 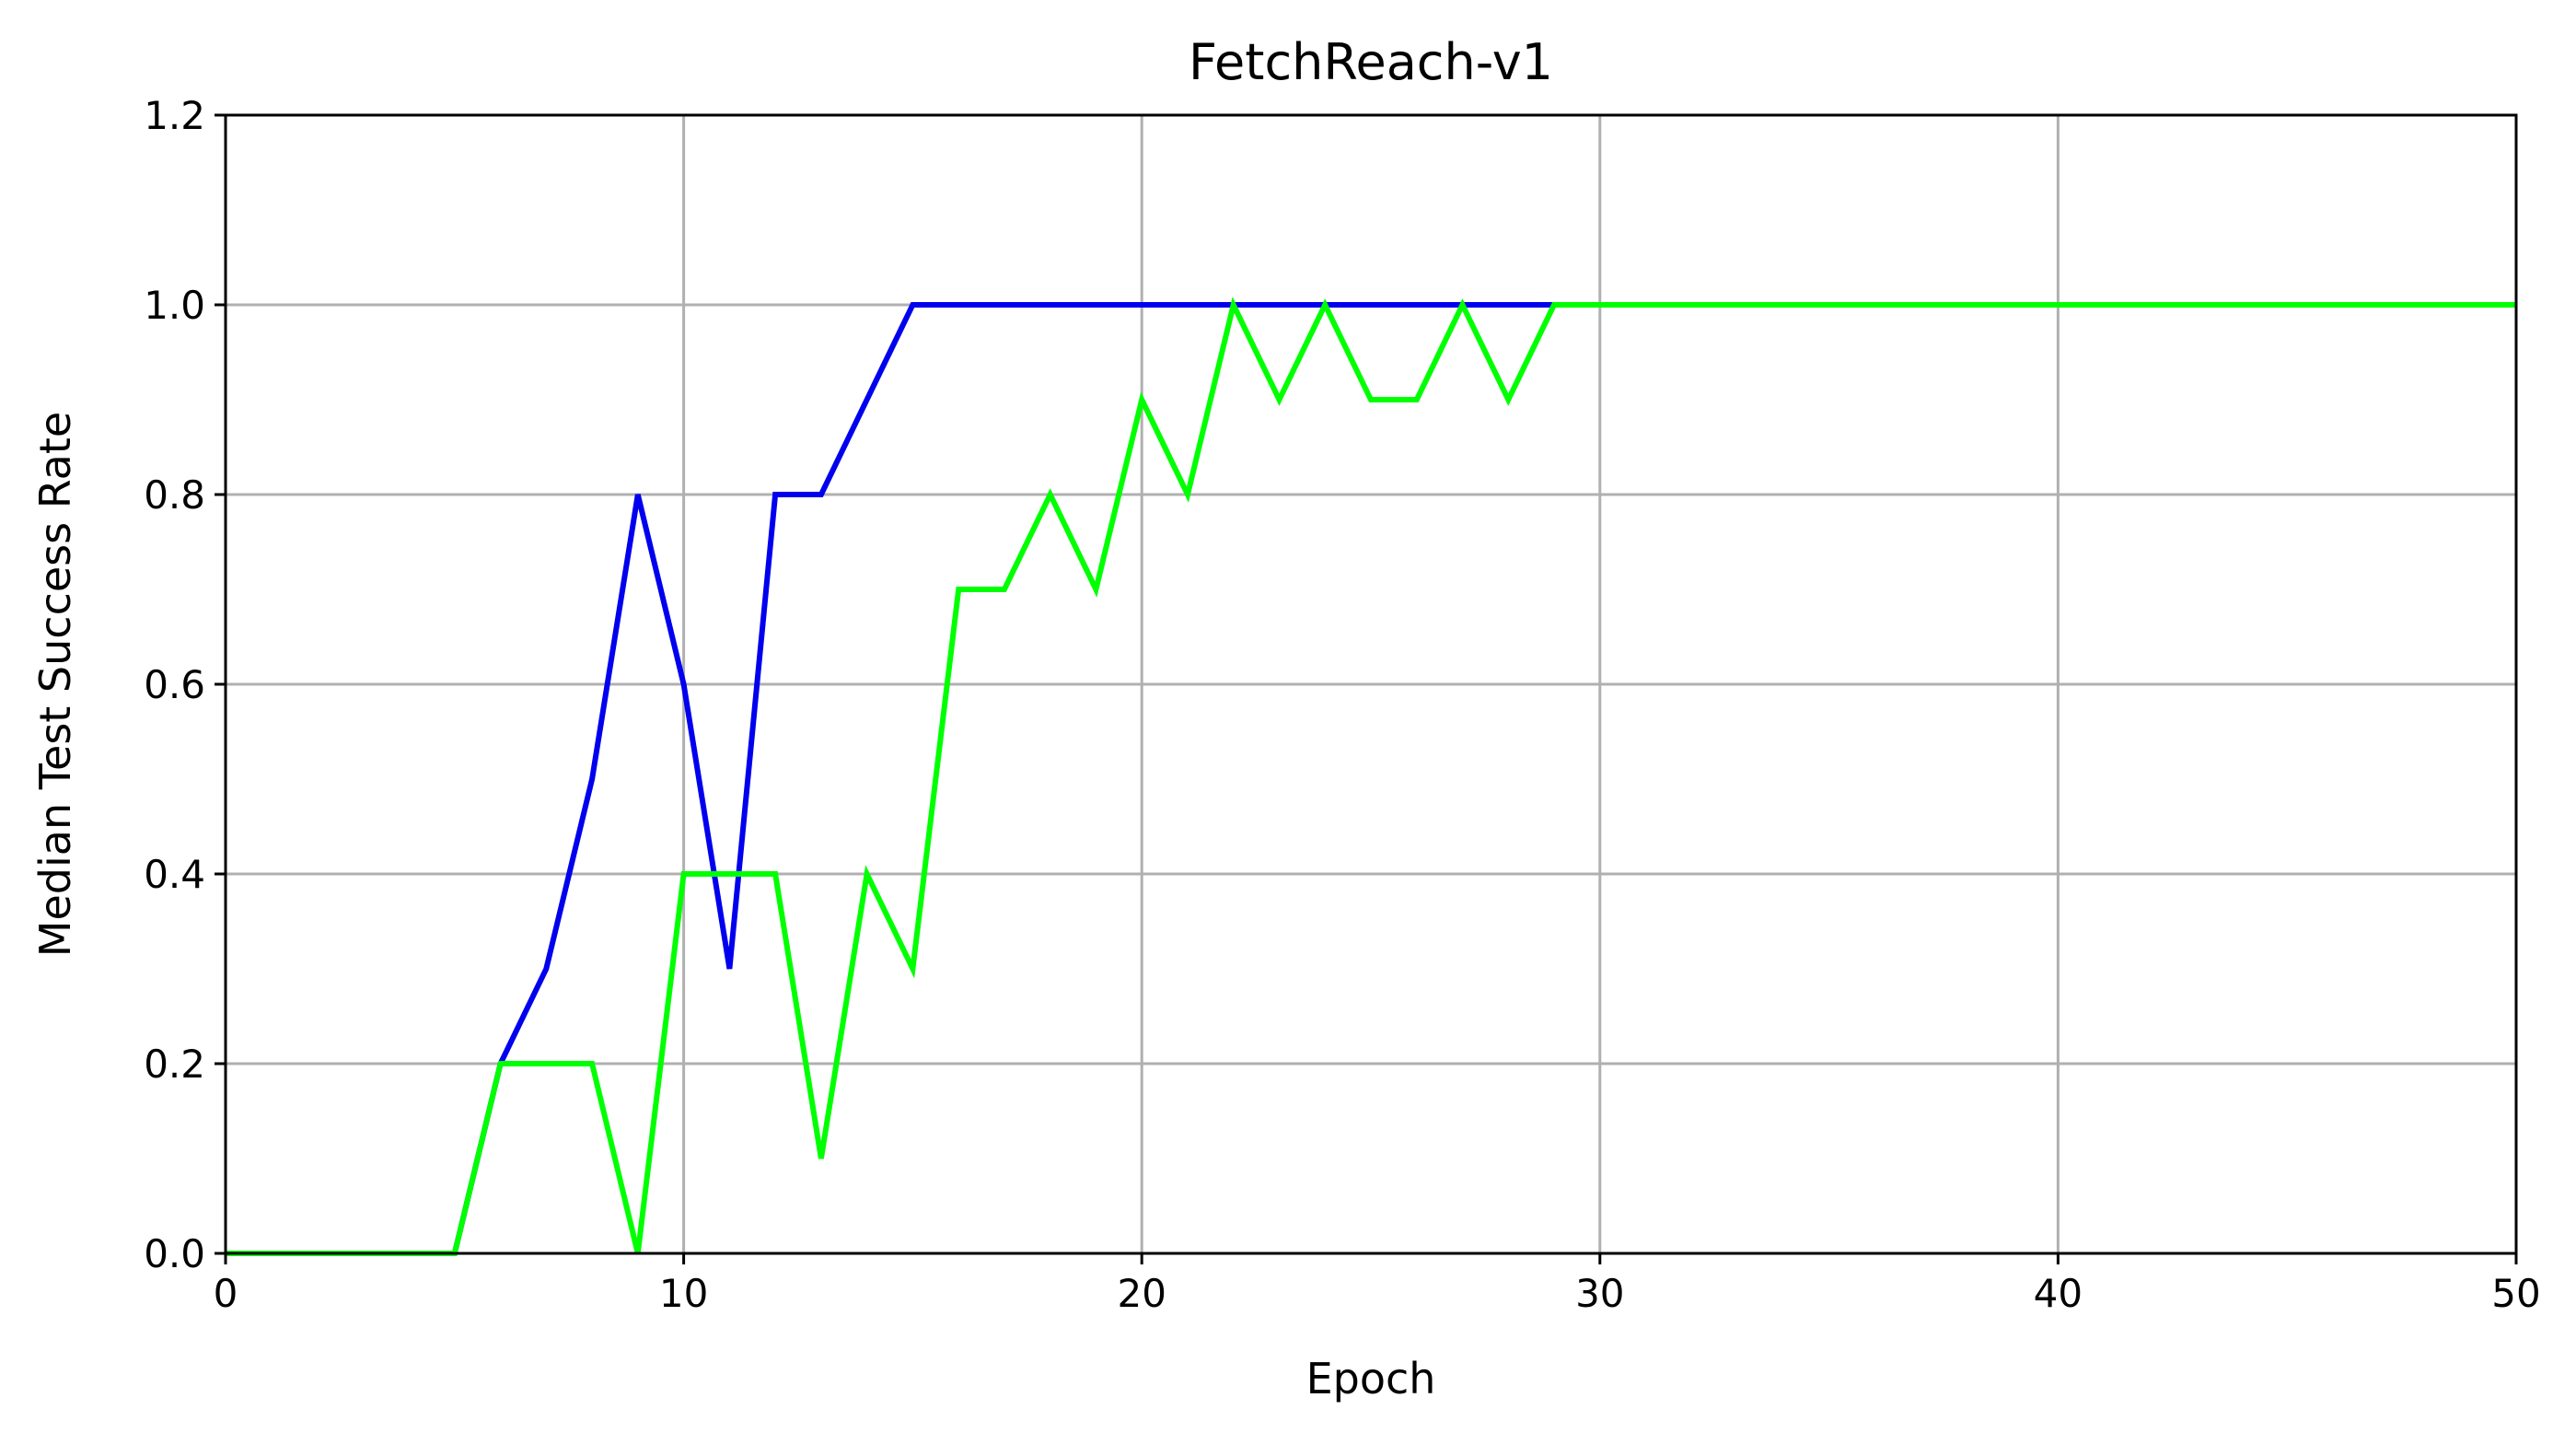 I want to click on y-tick-label: 1.2, so click(x=174, y=116).